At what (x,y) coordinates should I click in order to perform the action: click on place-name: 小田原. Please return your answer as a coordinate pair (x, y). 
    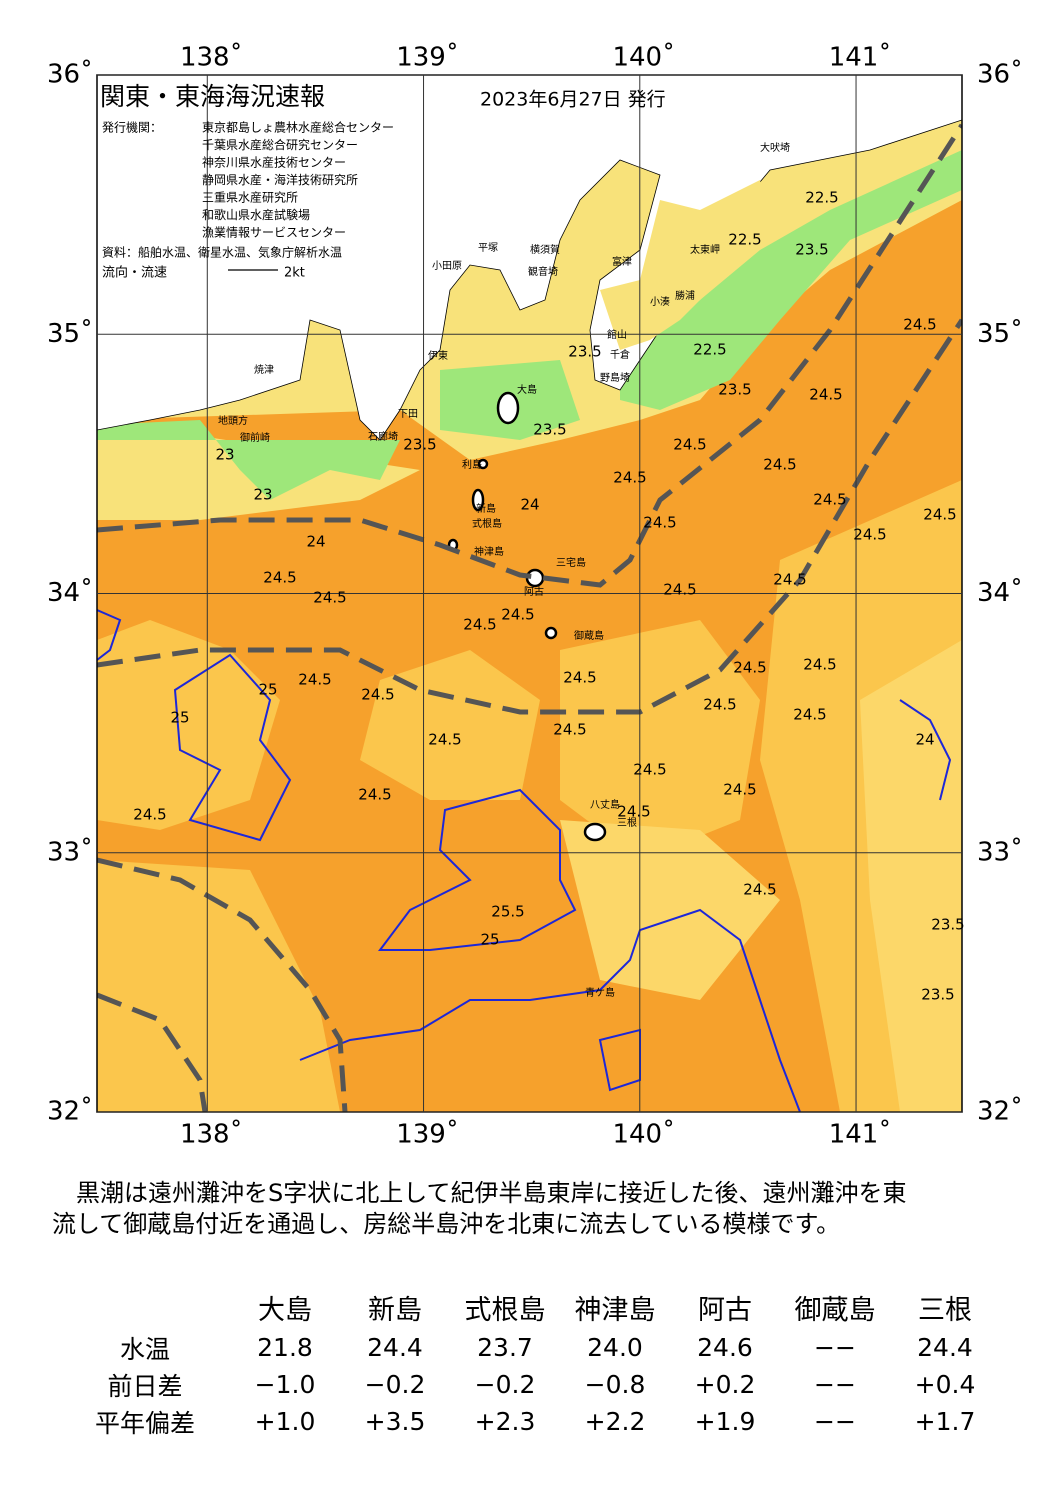
    Looking at the image, I should click on (447, 266).